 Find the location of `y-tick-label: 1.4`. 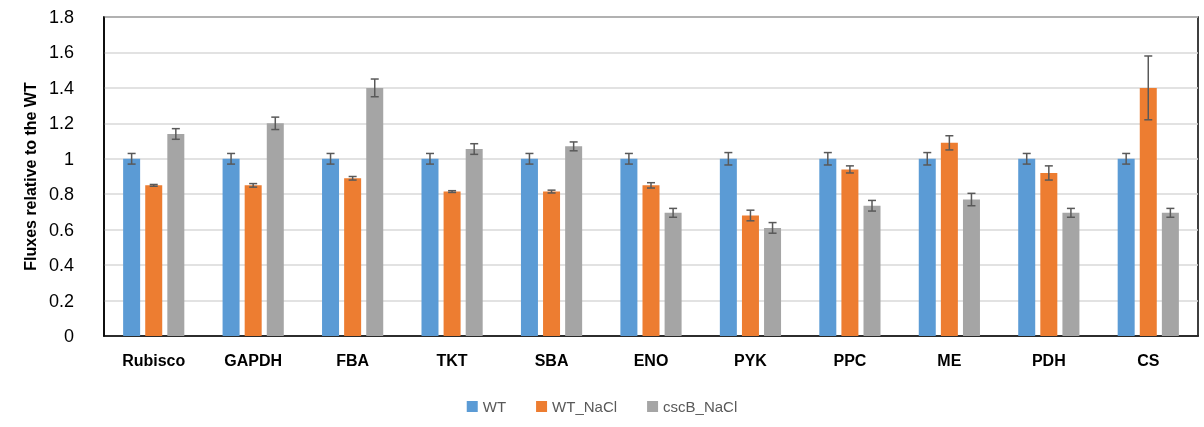

y-tick-label: 1.4 is located at coordinates (61, 87).